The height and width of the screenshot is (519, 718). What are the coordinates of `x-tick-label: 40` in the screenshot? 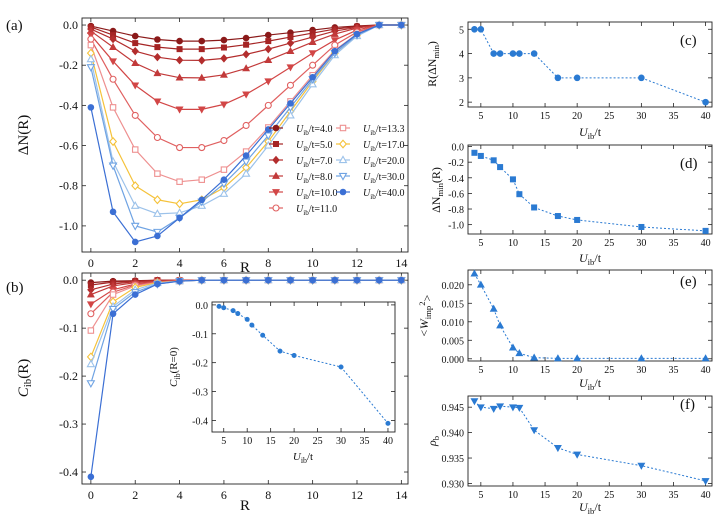 It's located at (706, 495).